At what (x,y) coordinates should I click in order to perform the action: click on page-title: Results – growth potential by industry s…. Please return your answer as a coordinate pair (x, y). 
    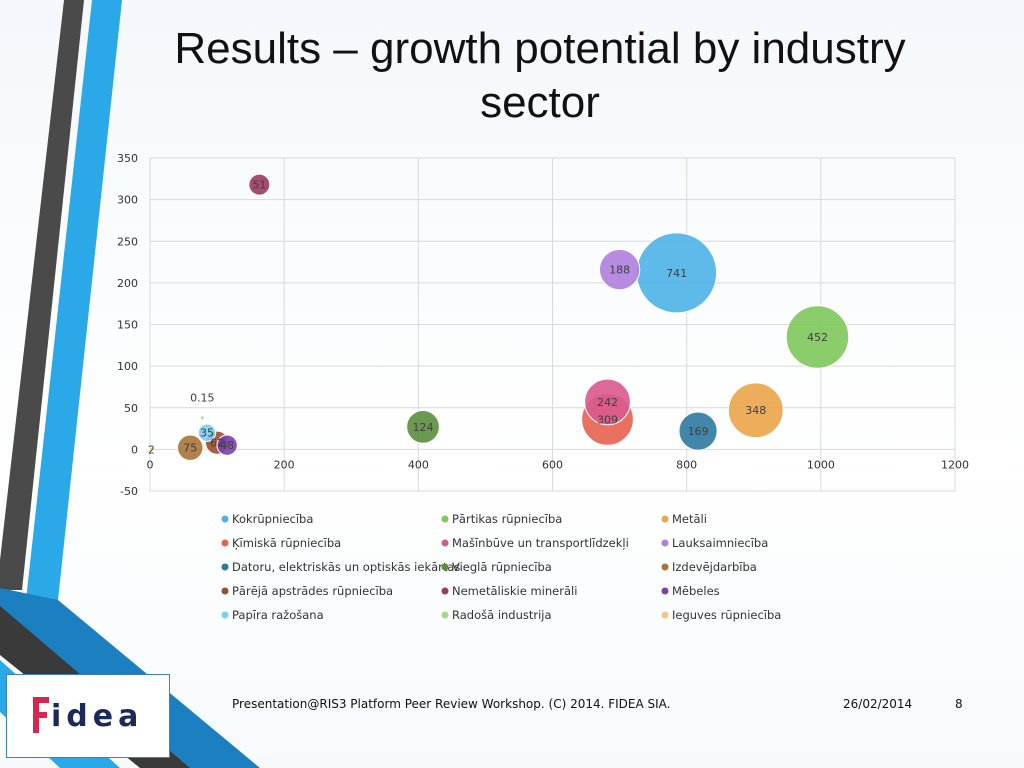
    Looking at the image, I should click on (540, 75).